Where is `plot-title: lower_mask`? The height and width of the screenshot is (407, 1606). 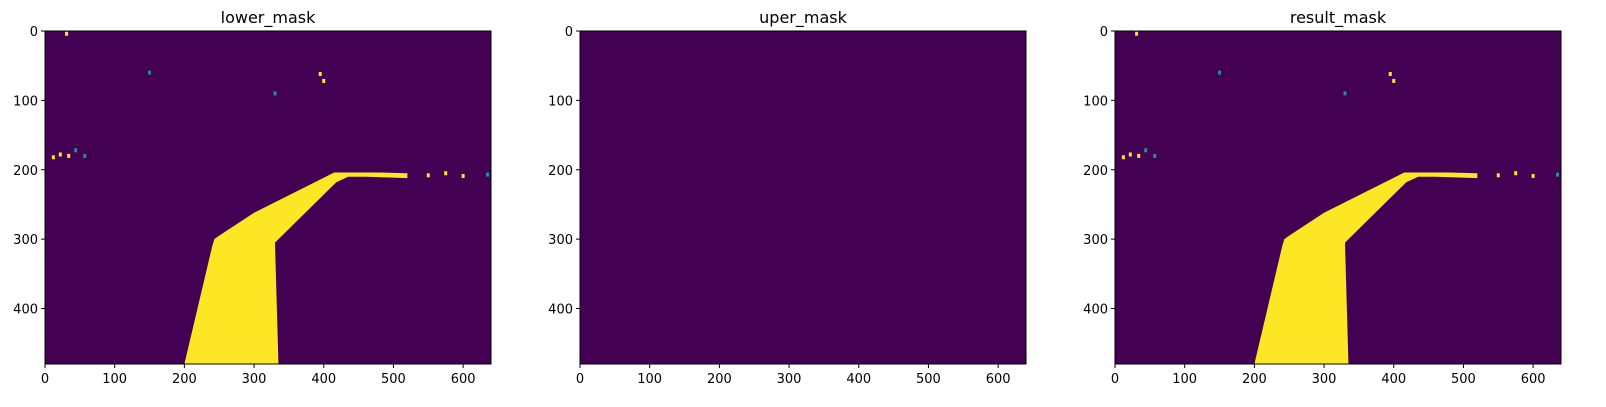
plot-title: lower_mask is located at coordinates (268, 18).